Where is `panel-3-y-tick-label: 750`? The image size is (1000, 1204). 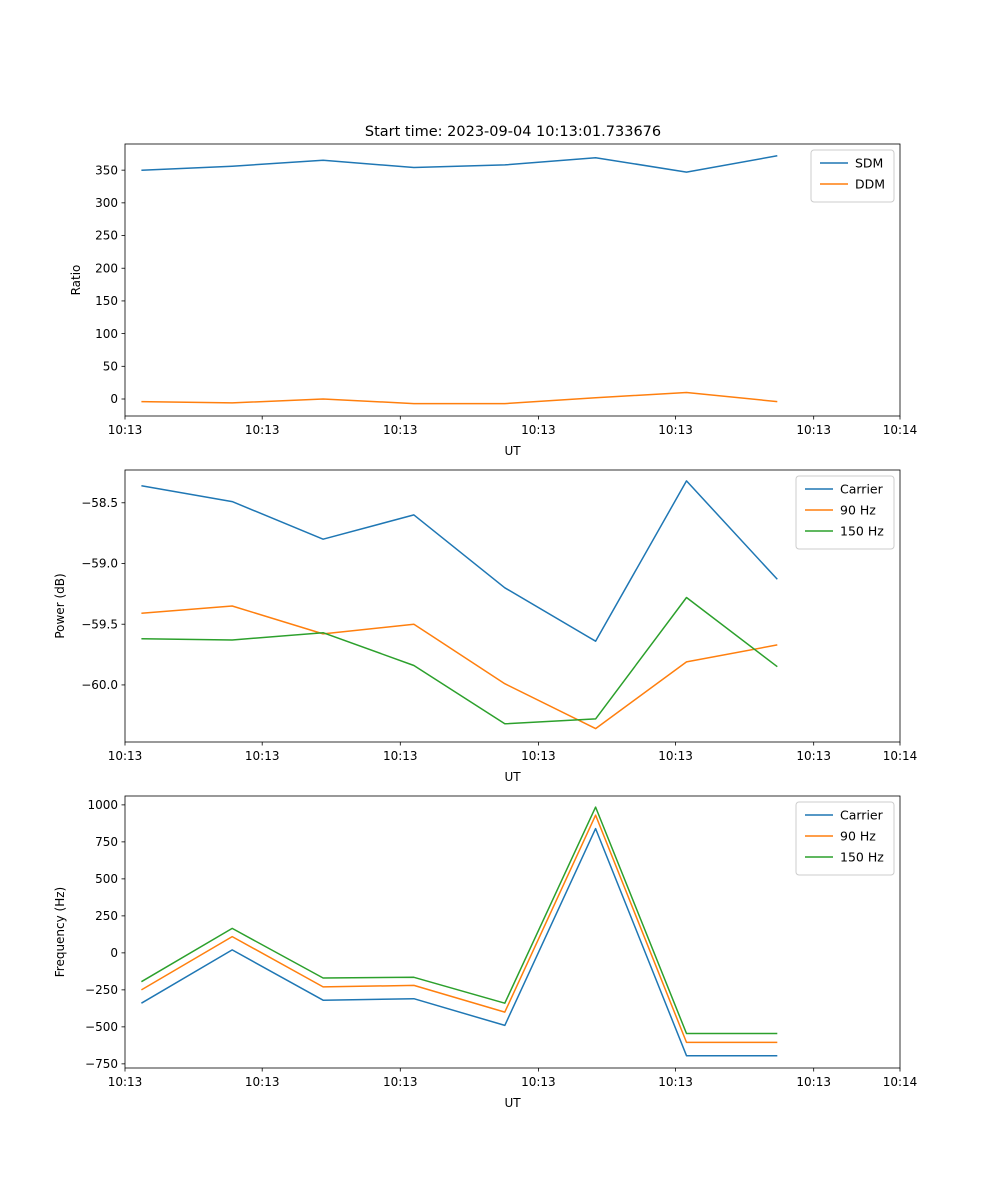 panel-3-y-tick-label: 750 is located at coordinates (106, 842).